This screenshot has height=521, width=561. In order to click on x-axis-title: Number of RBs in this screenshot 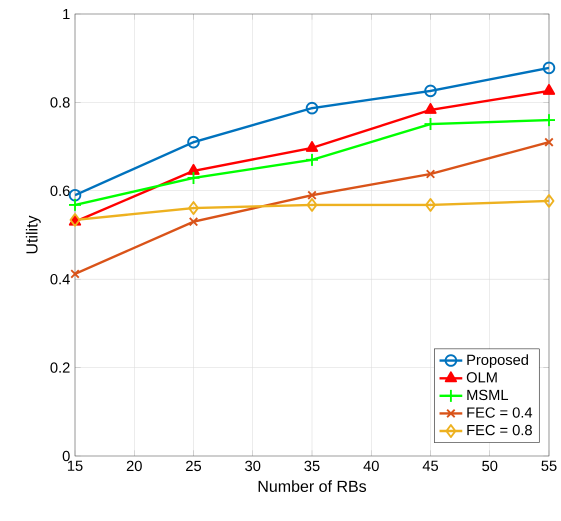, I will do `click(312, 486)`.